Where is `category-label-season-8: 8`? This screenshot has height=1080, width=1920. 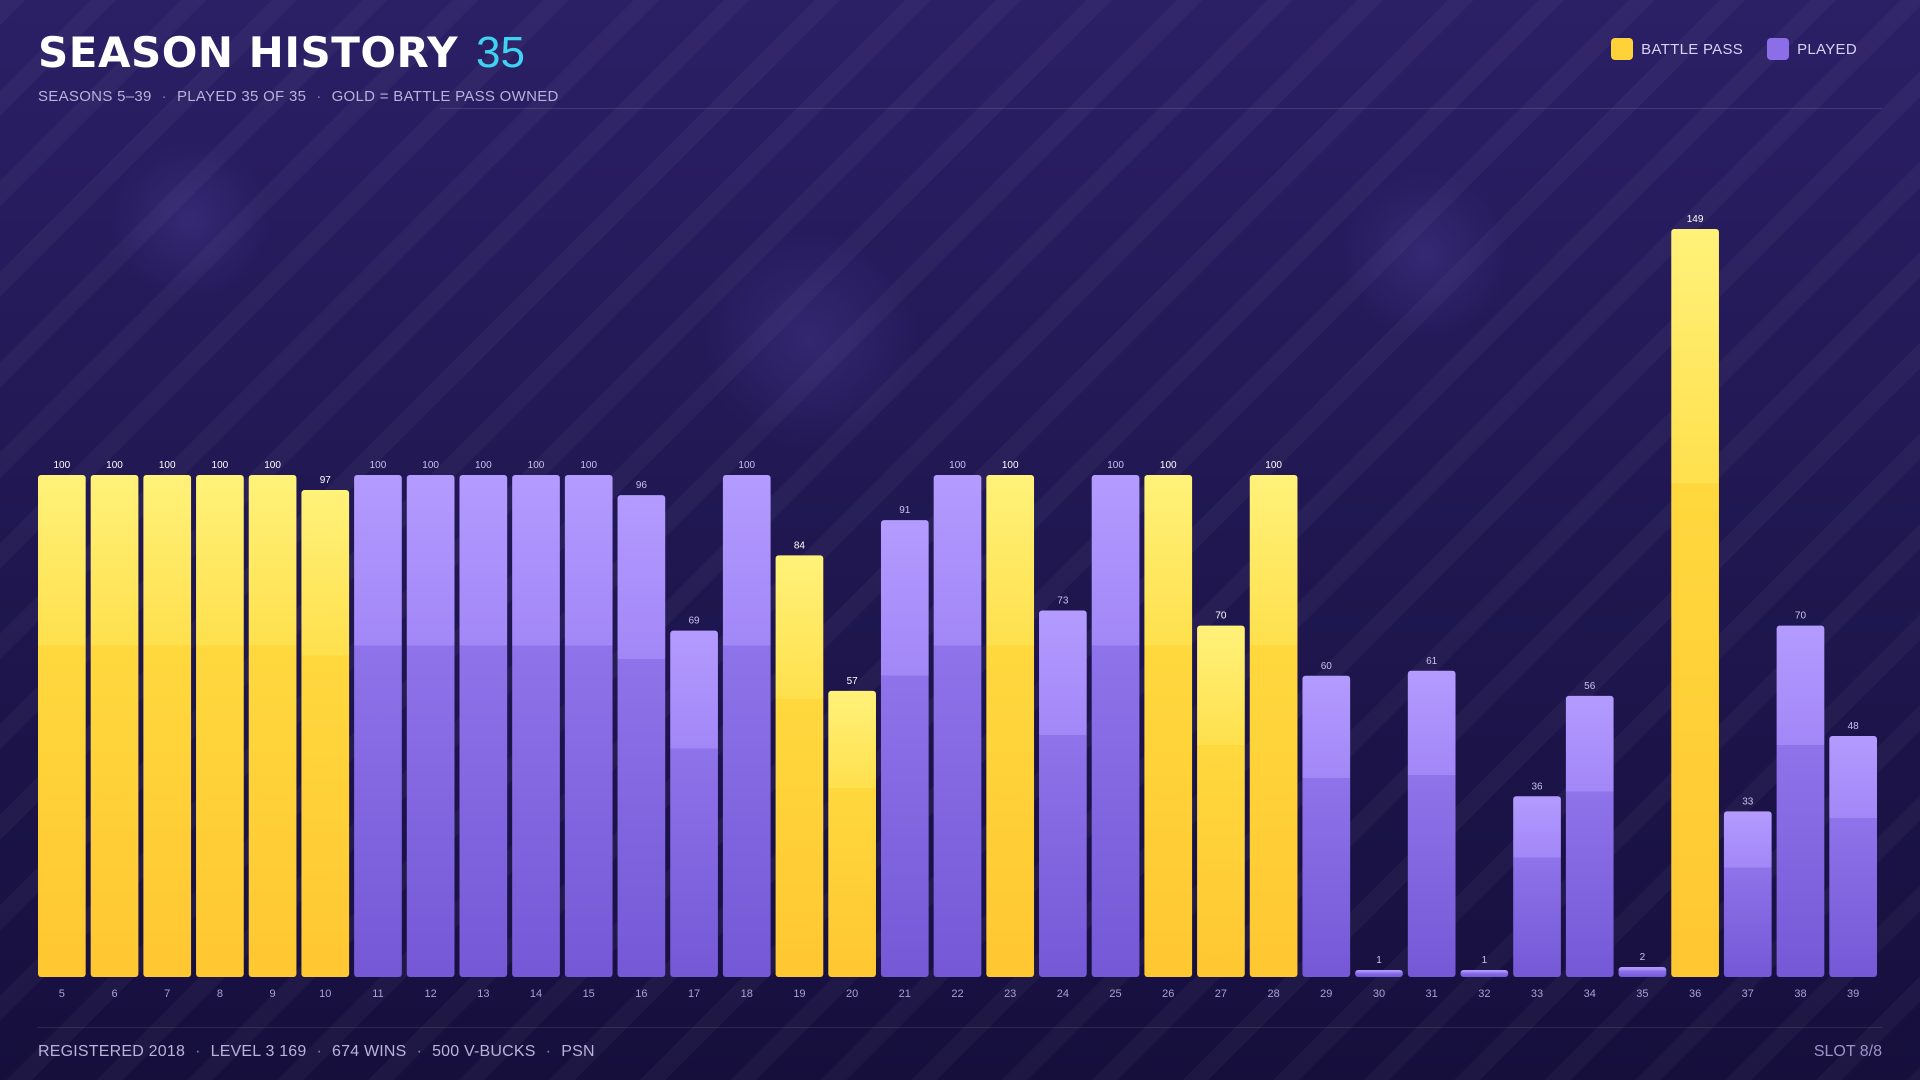
category-label-season-8: 8 is located at coordinates (220, 994).